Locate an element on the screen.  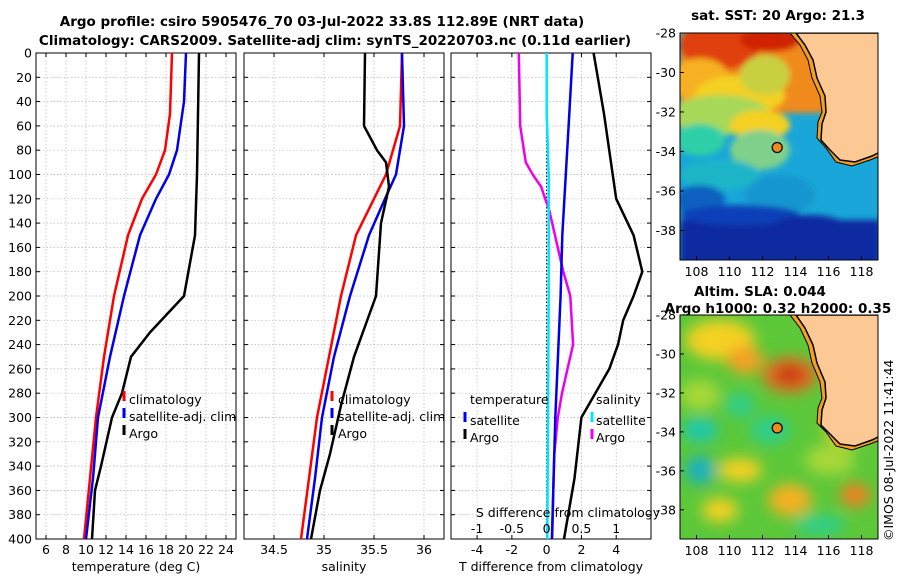
sla-map-frame is located at coordinates (779, 427).